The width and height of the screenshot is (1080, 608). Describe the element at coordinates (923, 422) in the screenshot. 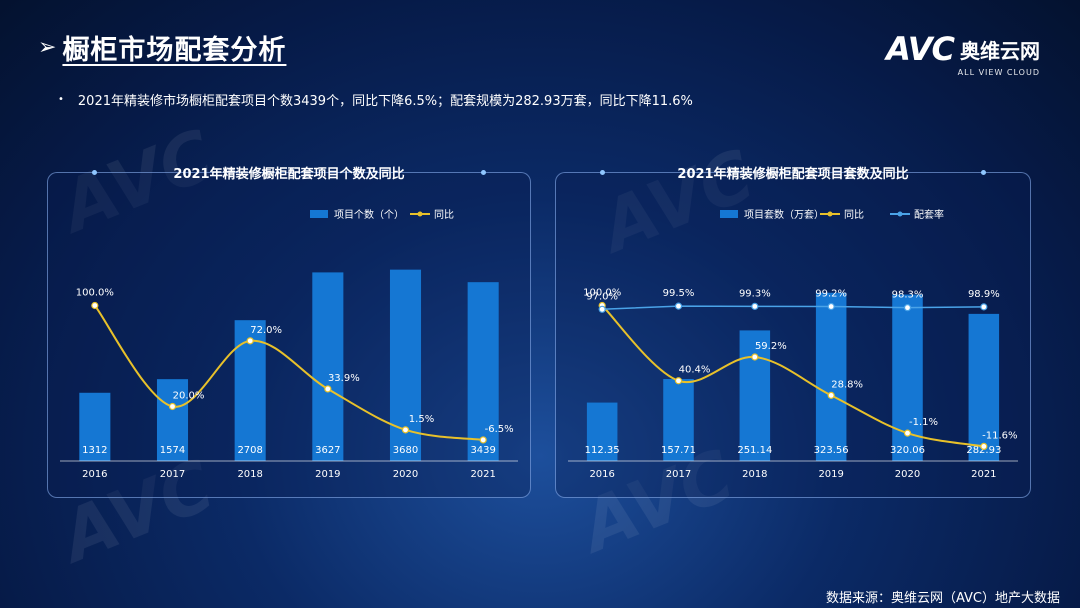

I see `yoy-data-label: -1.1%` at that location.